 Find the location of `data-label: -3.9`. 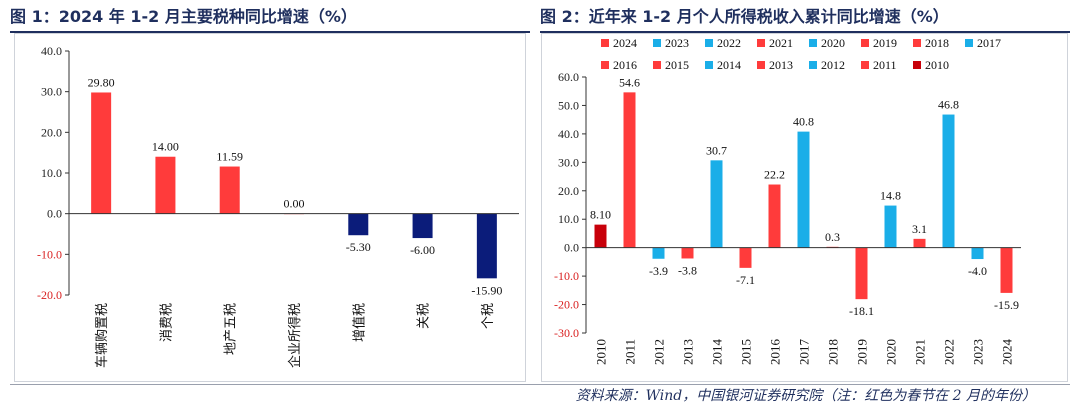

data-label: -3.9 is located at coordinates (658, 271).